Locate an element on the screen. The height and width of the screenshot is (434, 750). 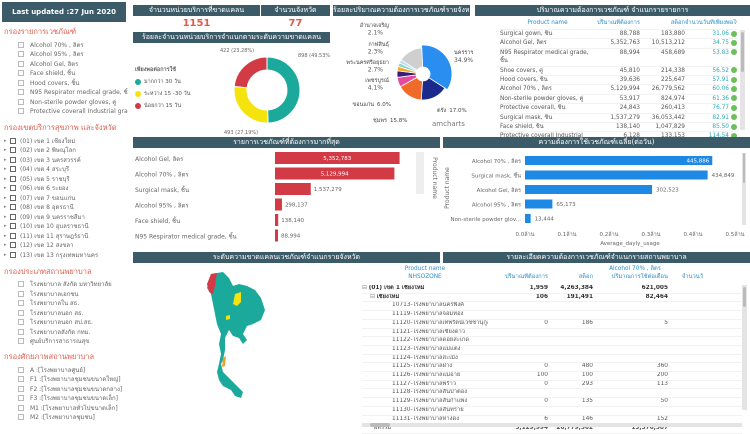
filter-item: Face shield, ชิ้น is located at coordinates (64, 74).